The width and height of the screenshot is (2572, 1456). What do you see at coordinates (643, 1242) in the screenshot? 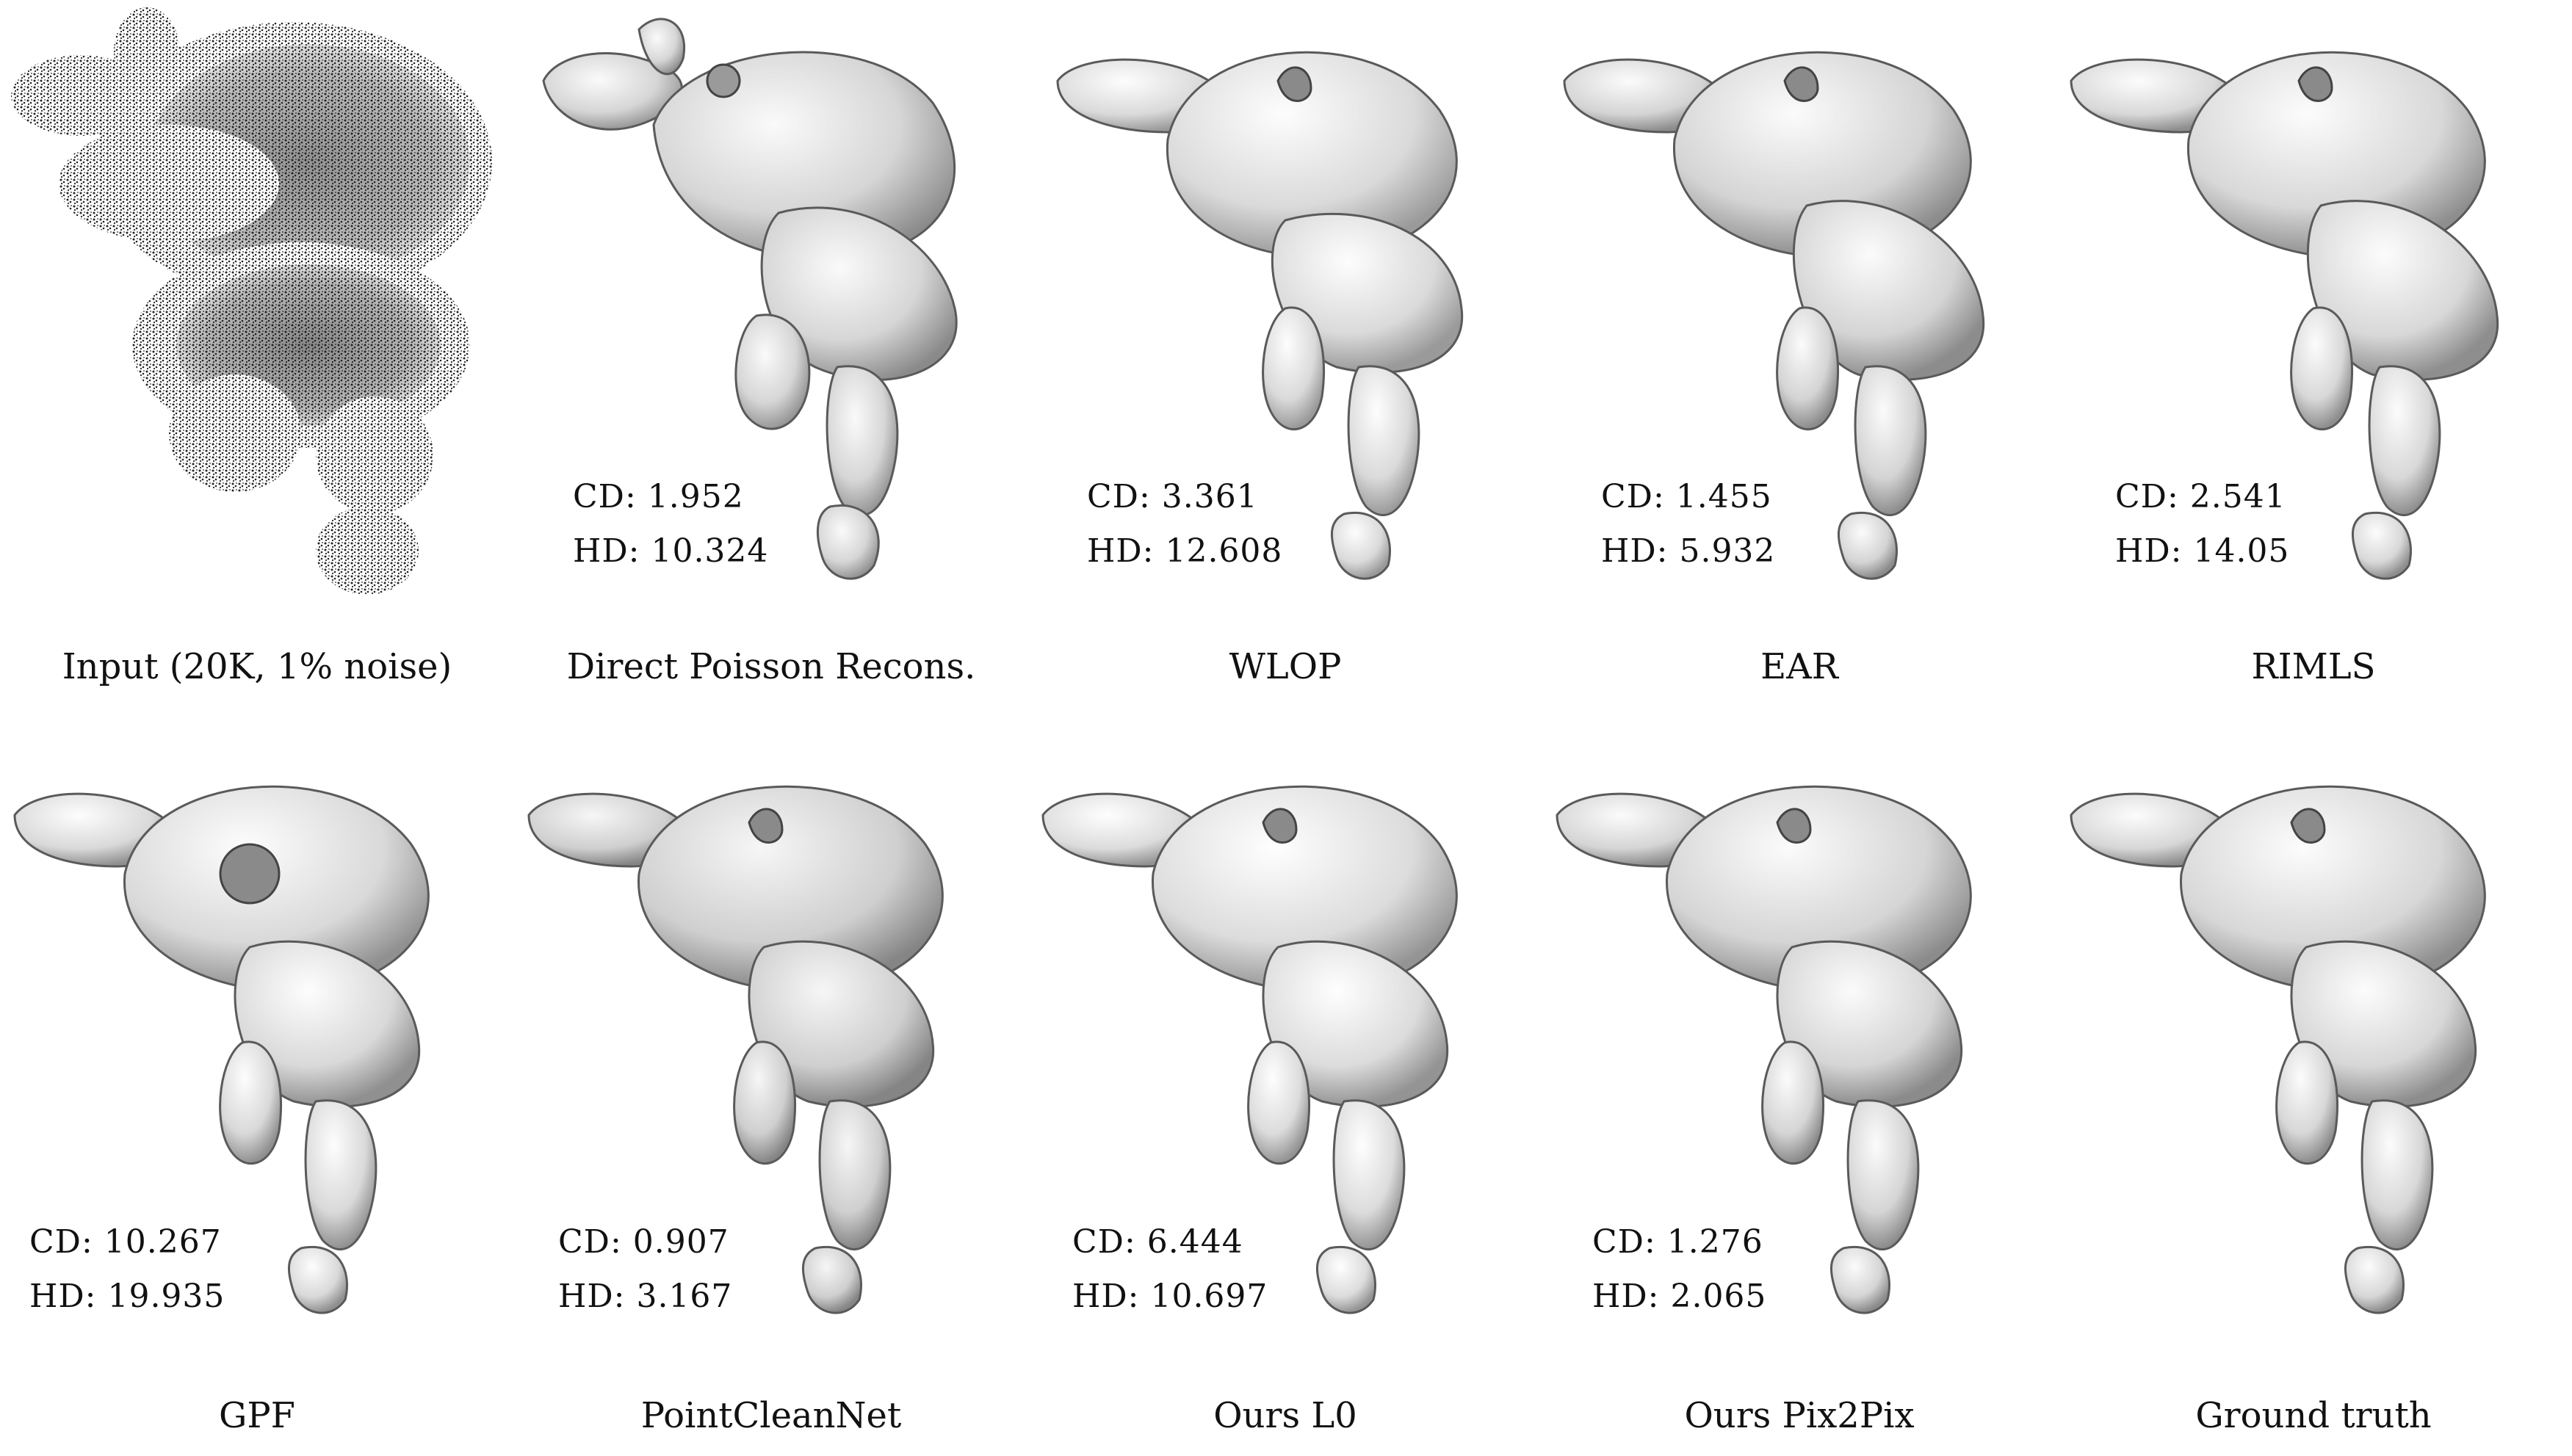
I see `chamfer-distance: CD: 0.907` at bounding box center [643, 1242].